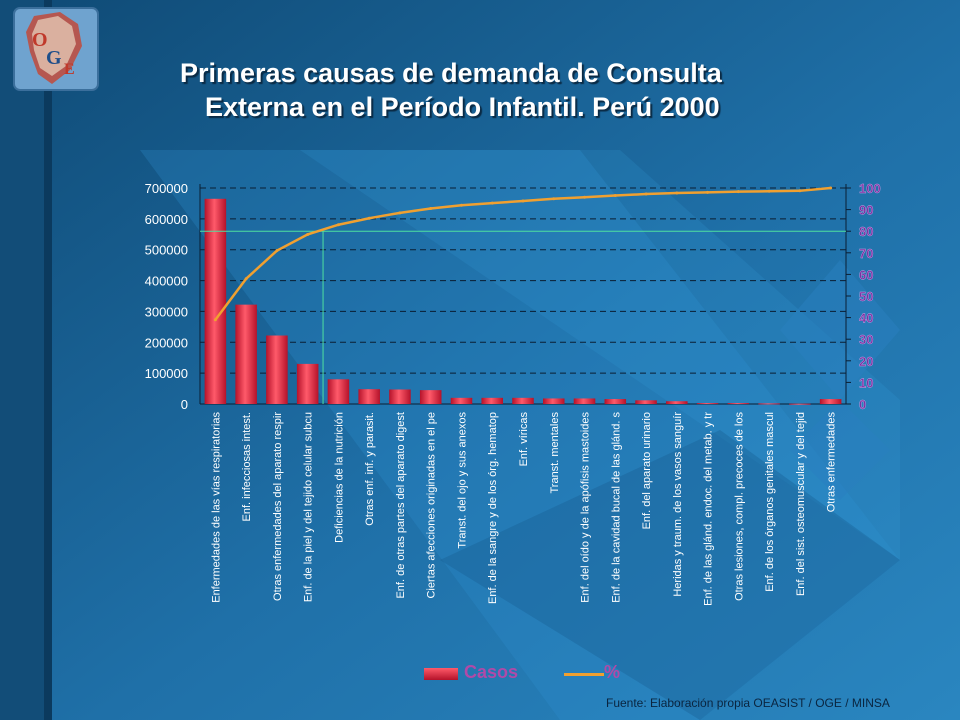  I want to click on x-category-label: Otras enf. inf. y parasit., so click(370, 469).